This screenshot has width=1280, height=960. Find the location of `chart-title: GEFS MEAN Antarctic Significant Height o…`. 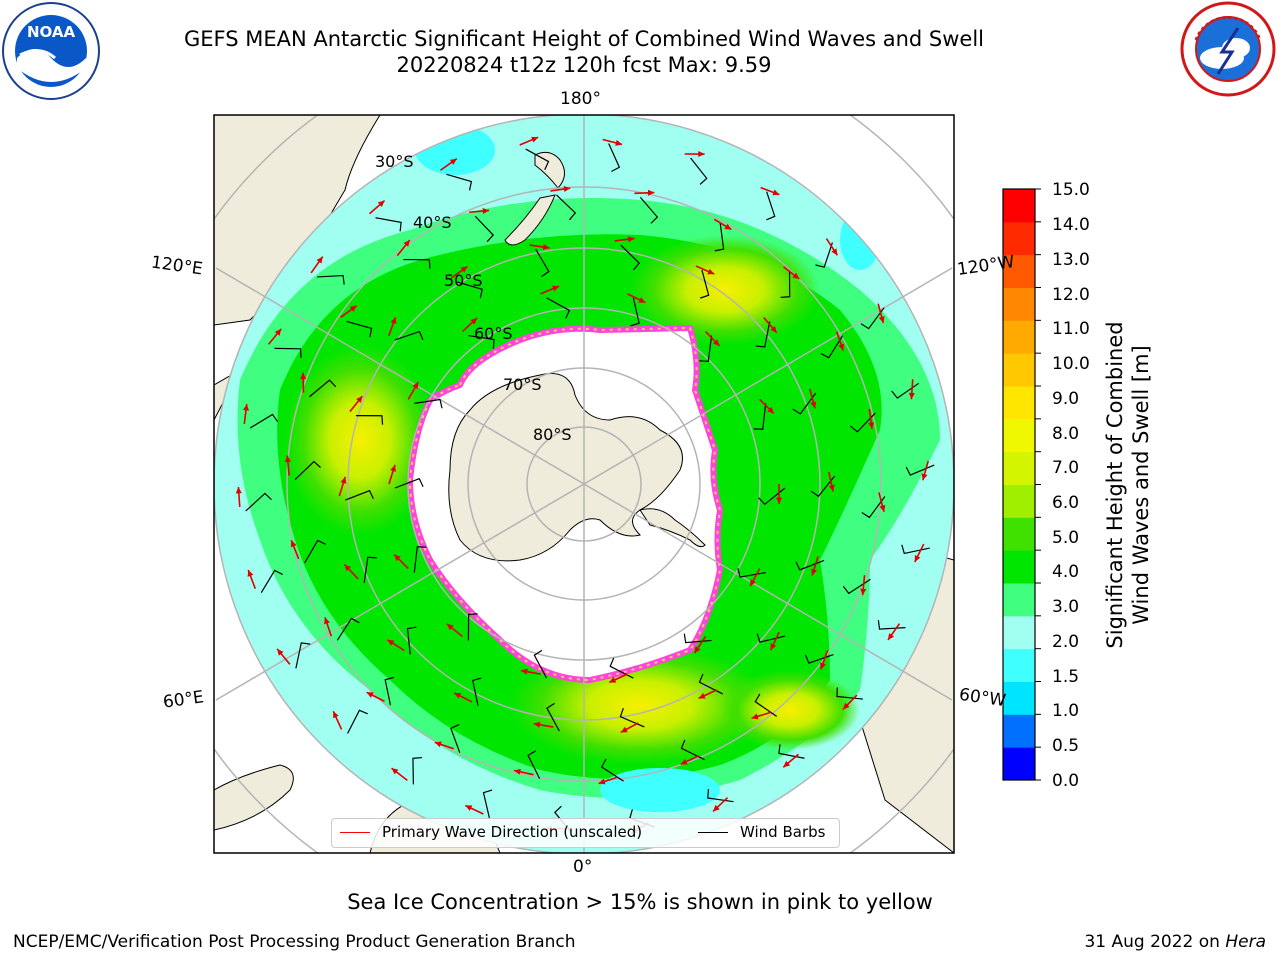

chart-title: GEFS MEAN Antarctic Significant Height o… is located at coordinates (584, 39).